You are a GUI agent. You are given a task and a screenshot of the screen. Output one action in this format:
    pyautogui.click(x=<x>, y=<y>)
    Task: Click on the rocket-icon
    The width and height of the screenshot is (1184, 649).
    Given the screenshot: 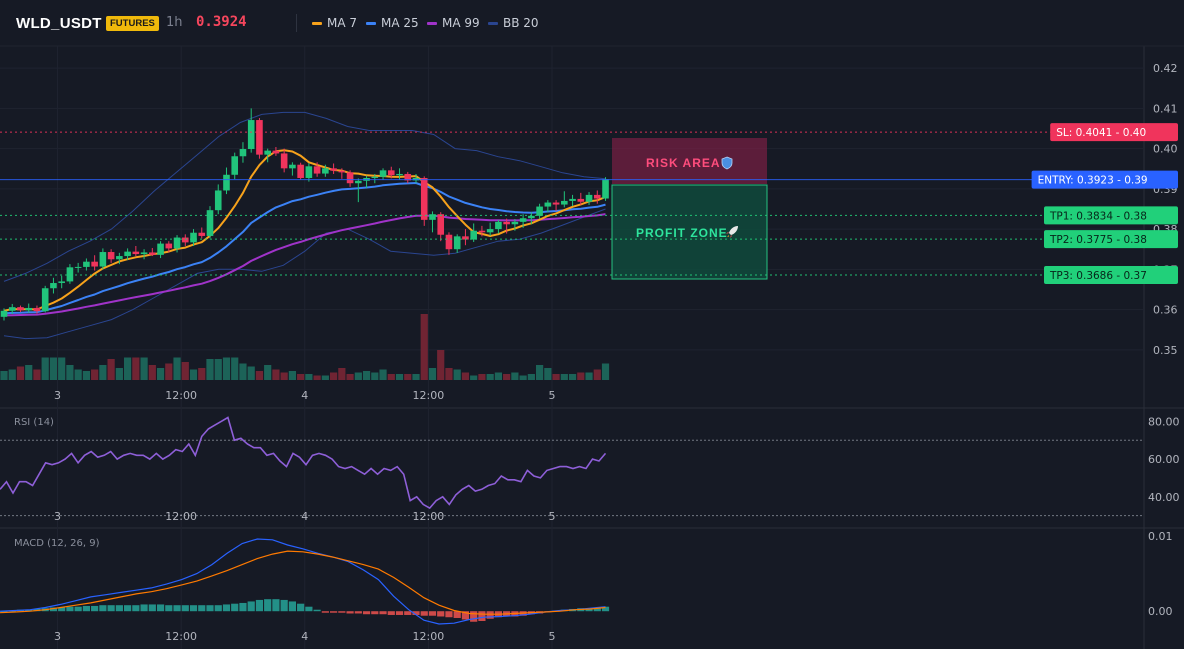 What is the action you would take?
    pyautogui.click(x=732, y=232)
    